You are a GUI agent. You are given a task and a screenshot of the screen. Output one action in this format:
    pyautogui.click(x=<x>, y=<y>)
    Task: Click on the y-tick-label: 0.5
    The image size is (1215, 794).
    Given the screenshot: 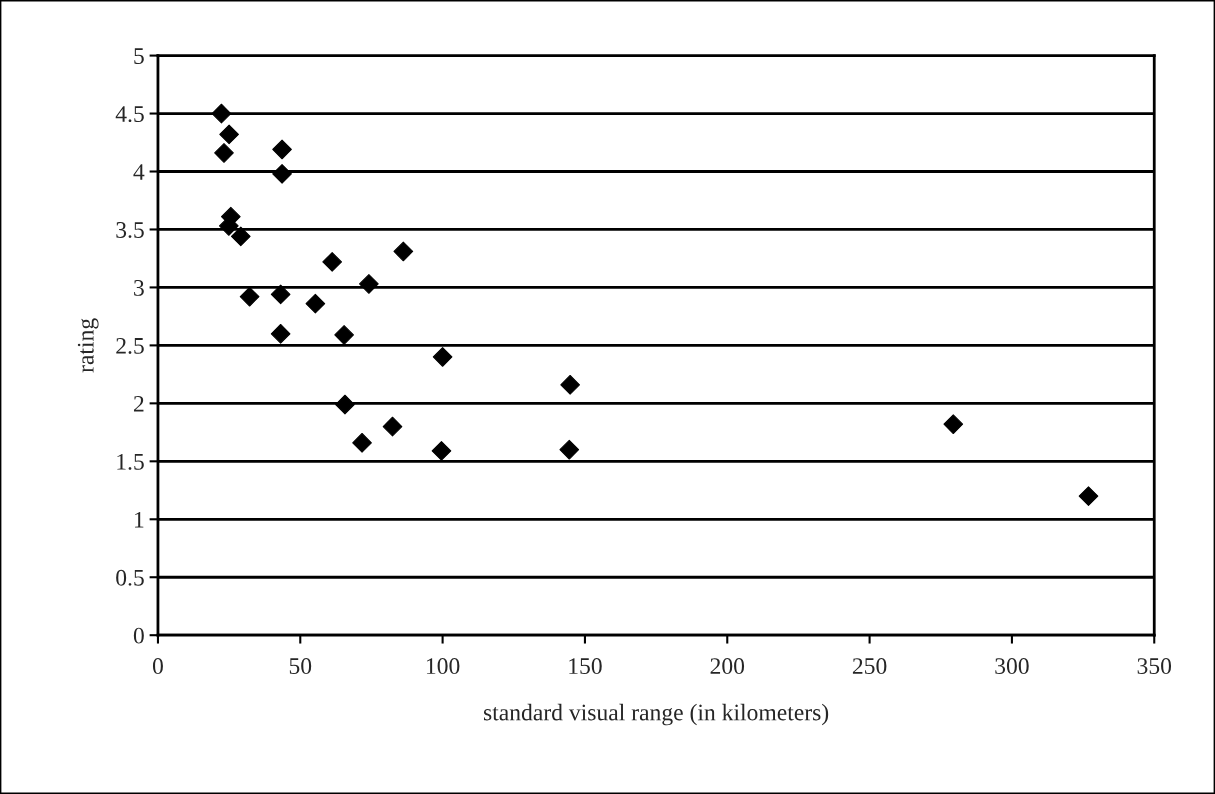 What is the action you would take?
    pyautogui.click(x=130, y=577)
    